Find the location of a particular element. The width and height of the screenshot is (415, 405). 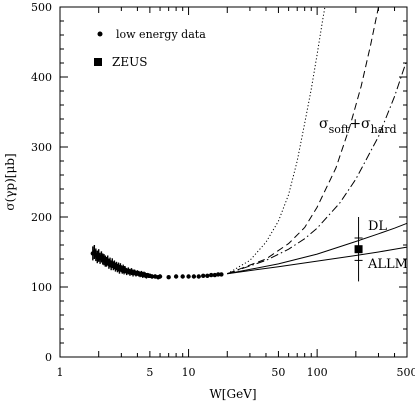

zeus-point is located at coordinates (358, 249).